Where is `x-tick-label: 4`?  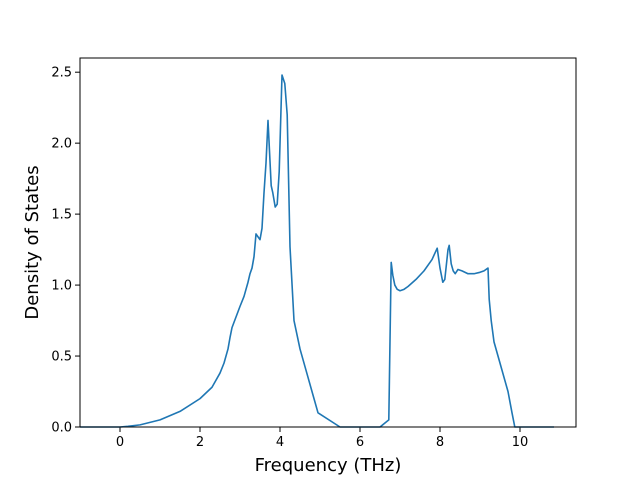
x-tick-label: 4 is located at coordinates (280, 442).